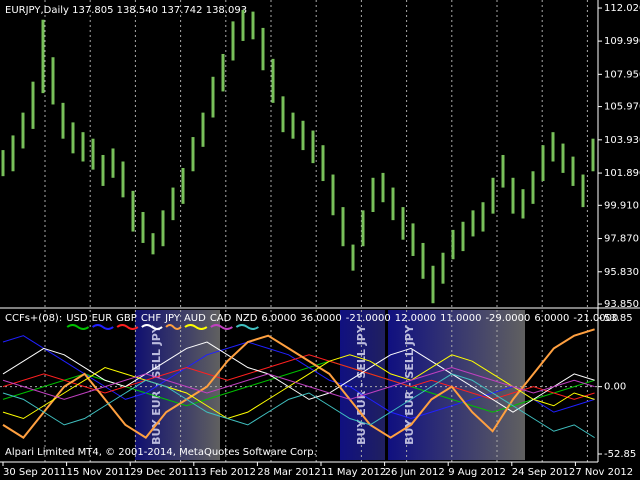 This screenshot has height=480, width=640. Describe the element at coordinates (621, 205) in the screenshot. I see `y-tick-label: 99.910` at that location.